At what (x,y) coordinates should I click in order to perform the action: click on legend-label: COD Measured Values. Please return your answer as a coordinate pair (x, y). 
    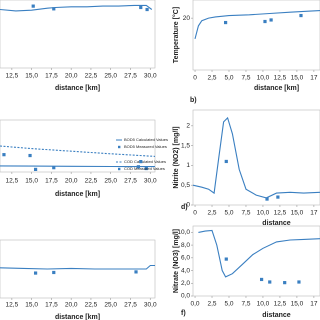
    Looking at the image, I should click on (144, 168).